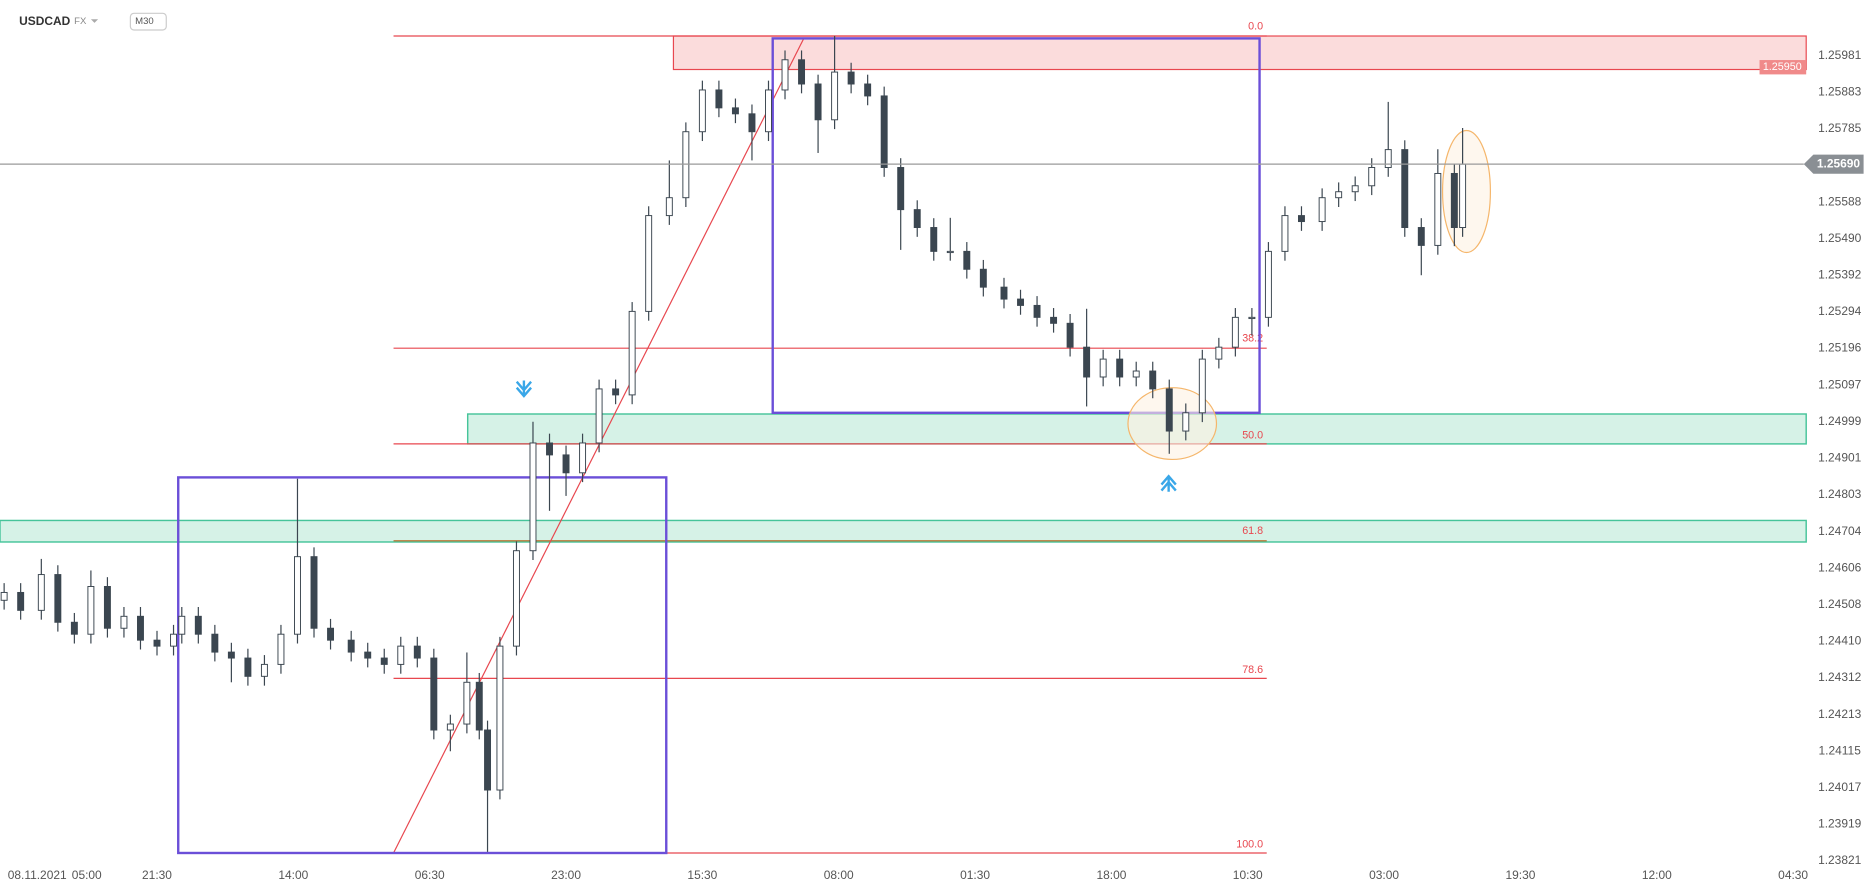 The width and height of the screenshot is (1866, 889). I want to click on highlight-ellipse, so click(1466, 191).